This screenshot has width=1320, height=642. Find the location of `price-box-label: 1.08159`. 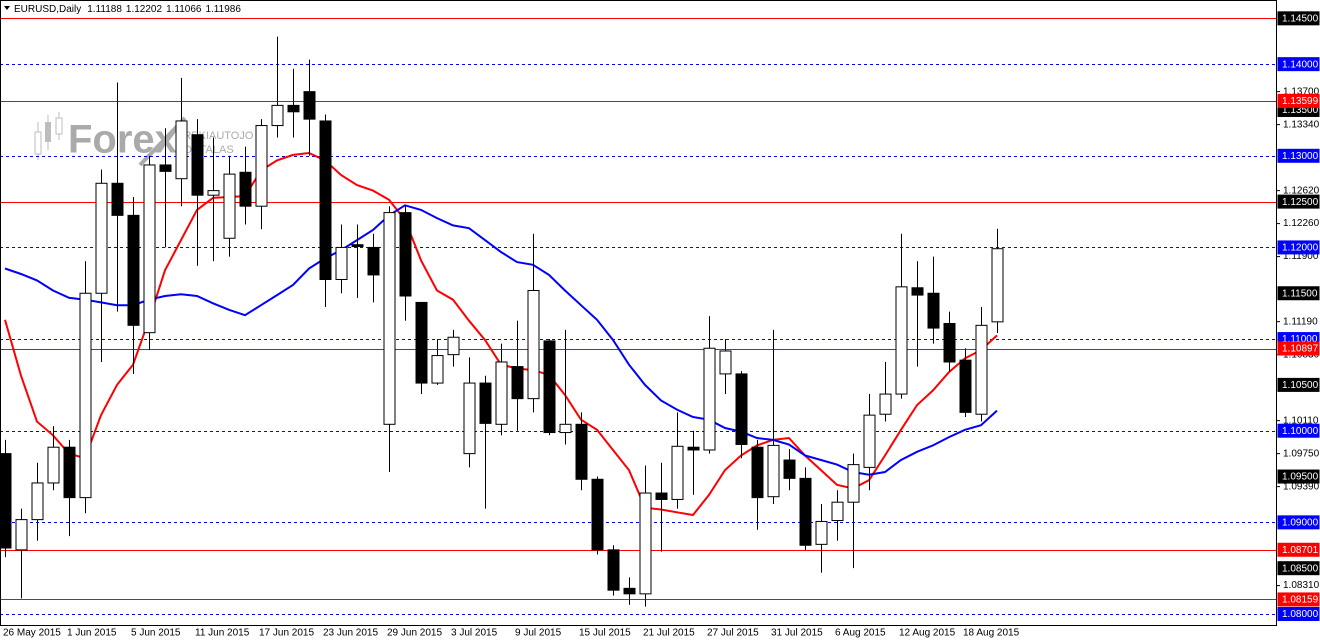

price-box-label: 1.08159 is located at coordinates (1300, 600).